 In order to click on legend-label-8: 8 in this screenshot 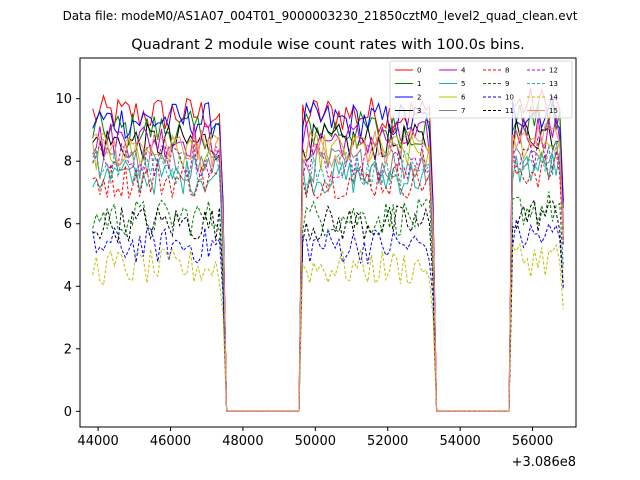, I will do `click(507, 71)`.